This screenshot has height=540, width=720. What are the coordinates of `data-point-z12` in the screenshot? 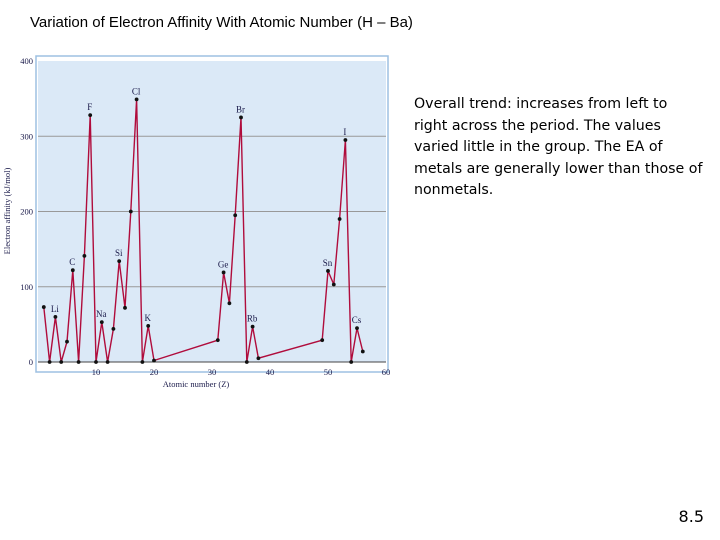 It's located at (107, 362).